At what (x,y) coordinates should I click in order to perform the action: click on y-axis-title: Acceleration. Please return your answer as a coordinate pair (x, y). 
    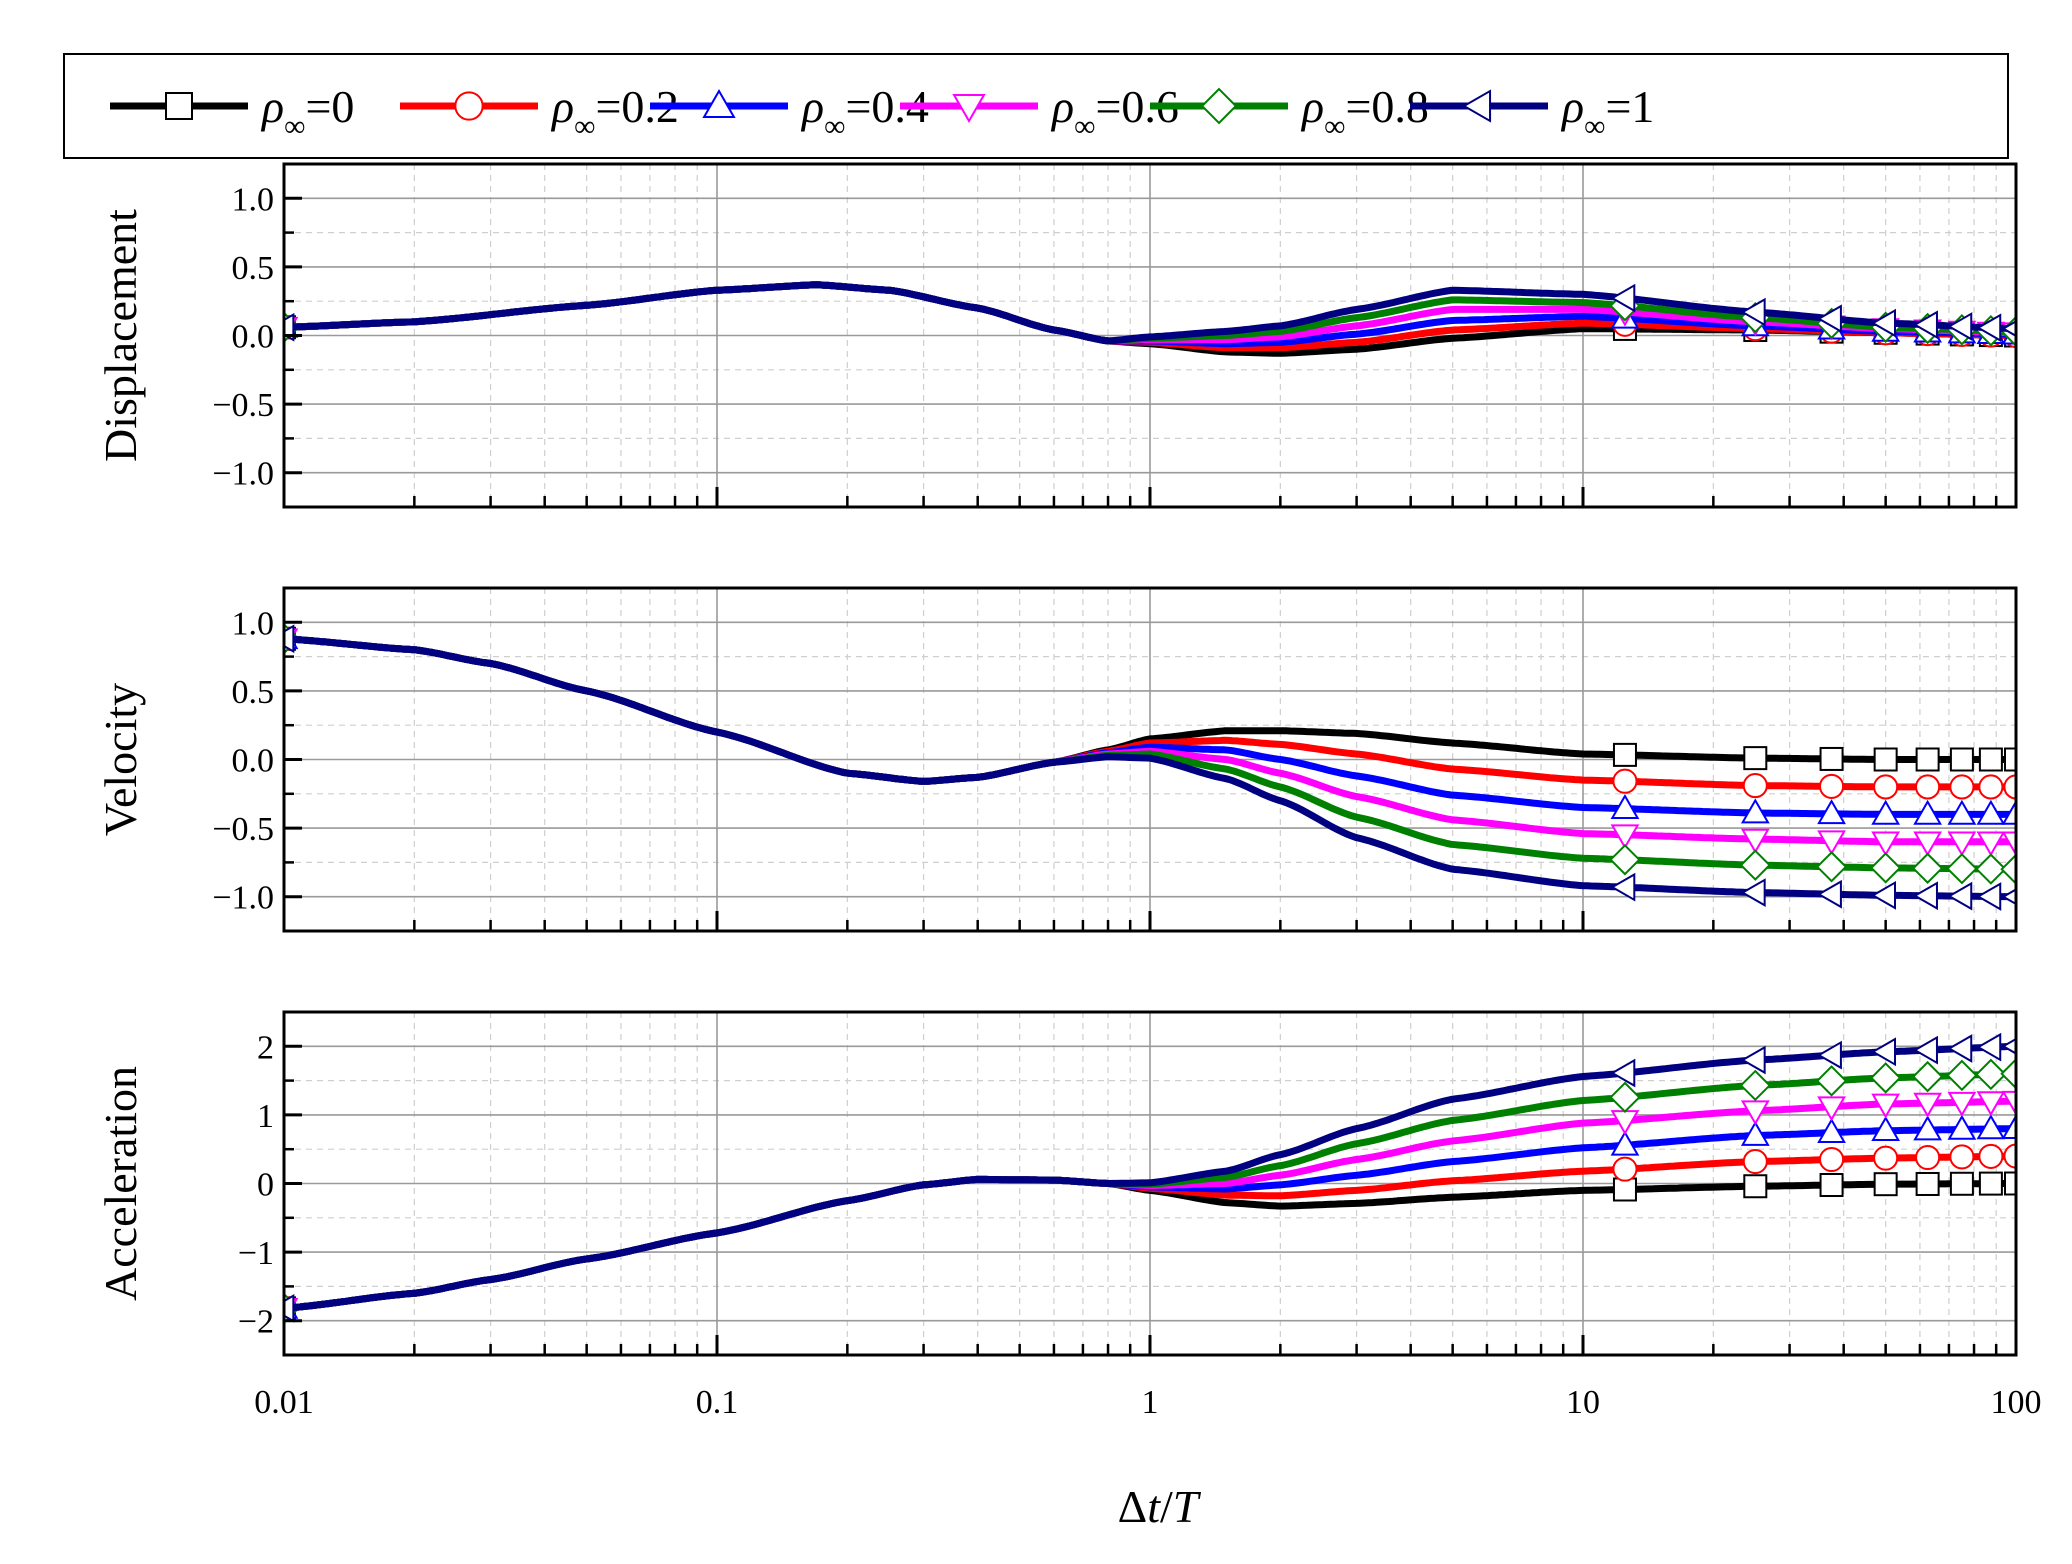
    Looking at the image, I should click on (120, 1183).